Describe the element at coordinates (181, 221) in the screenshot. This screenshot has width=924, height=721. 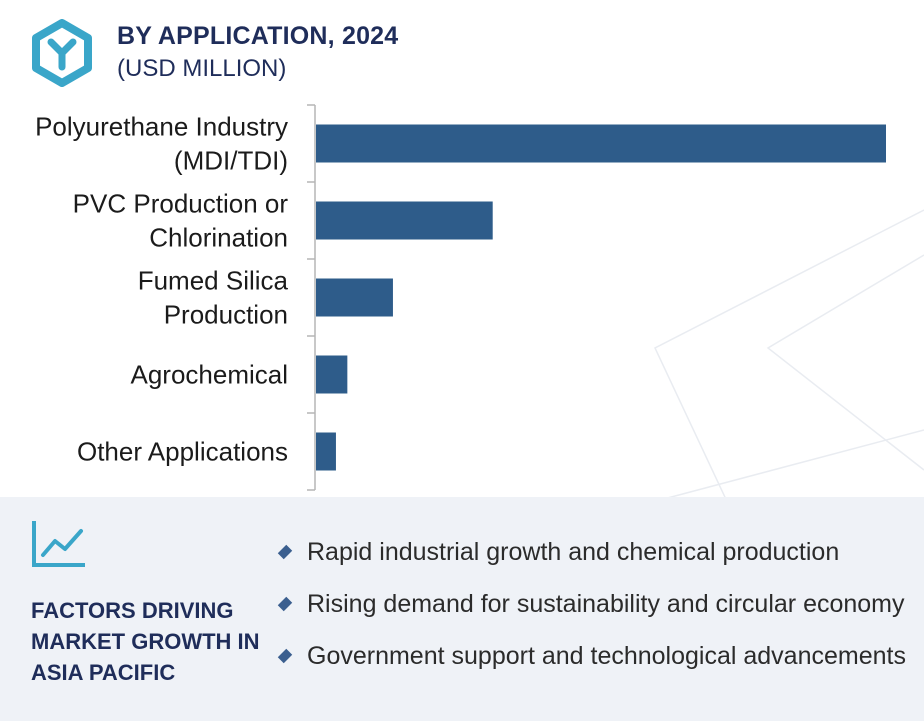
I see `category-label: PVC Production or Chlorination` at that location.